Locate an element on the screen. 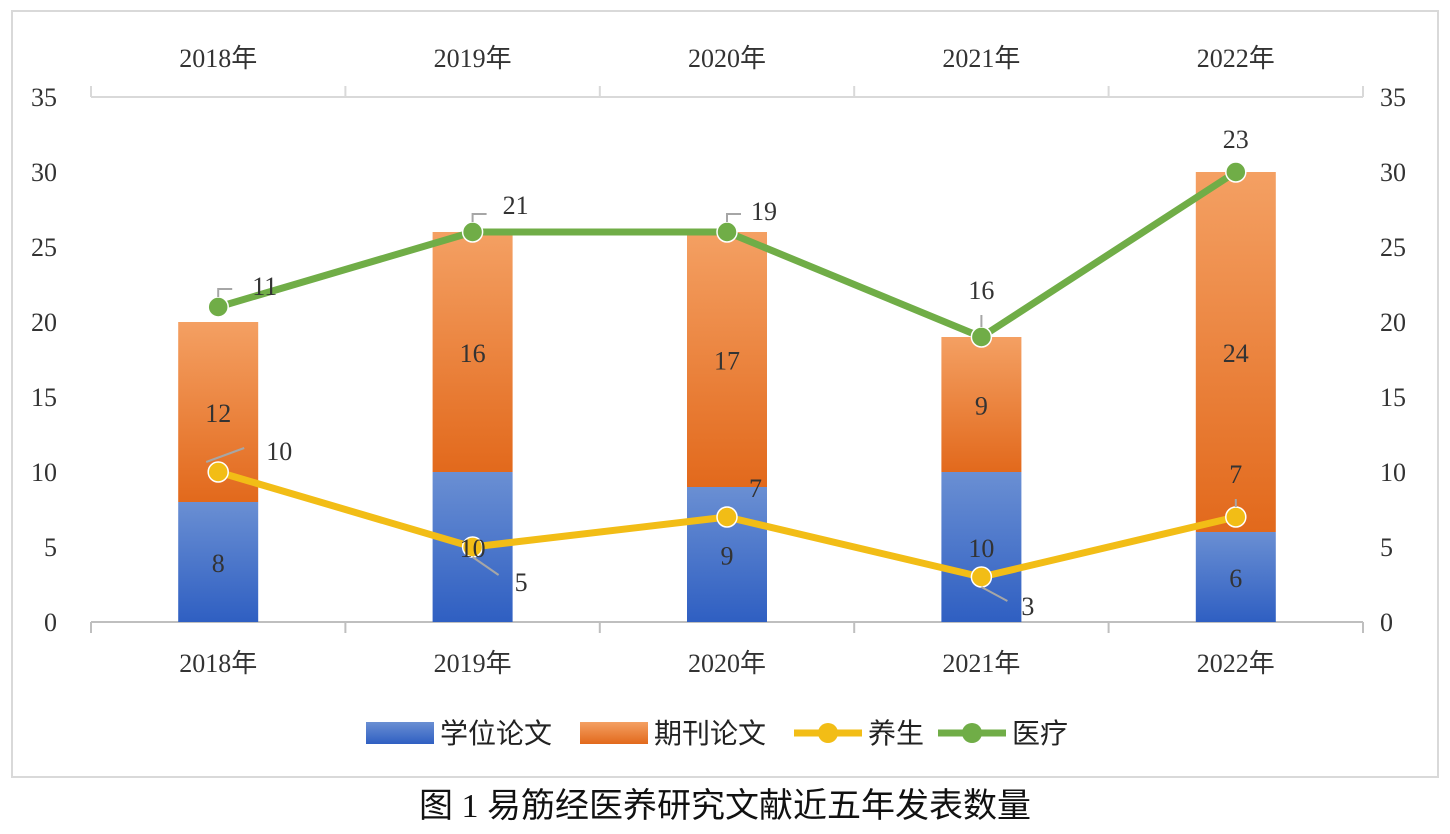 Image resolution: width=1450 pixels, height=834 pixels. bar-data-label: 17 is located at coordinates (727, 361).